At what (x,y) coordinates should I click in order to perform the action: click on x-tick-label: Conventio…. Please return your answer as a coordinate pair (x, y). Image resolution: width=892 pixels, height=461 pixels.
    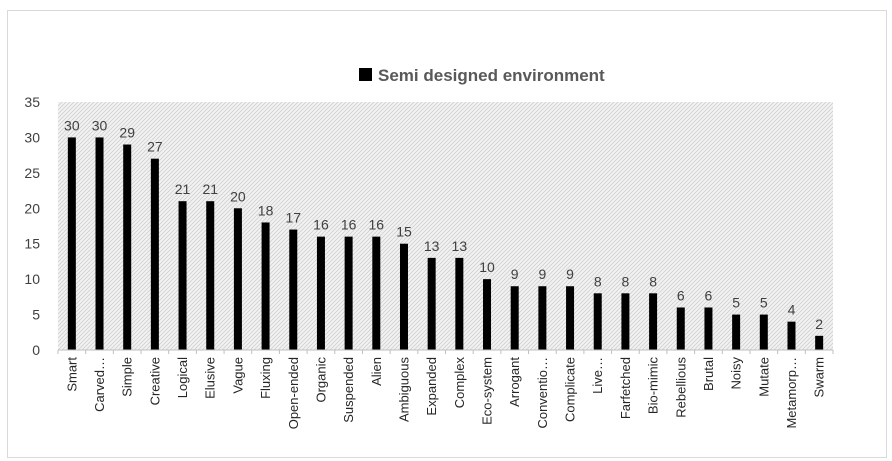
    Looking at the image, I should click on (542, 393).